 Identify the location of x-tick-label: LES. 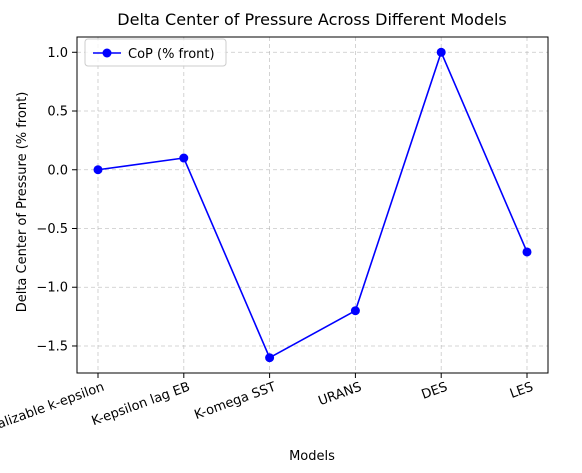
(521, 391).